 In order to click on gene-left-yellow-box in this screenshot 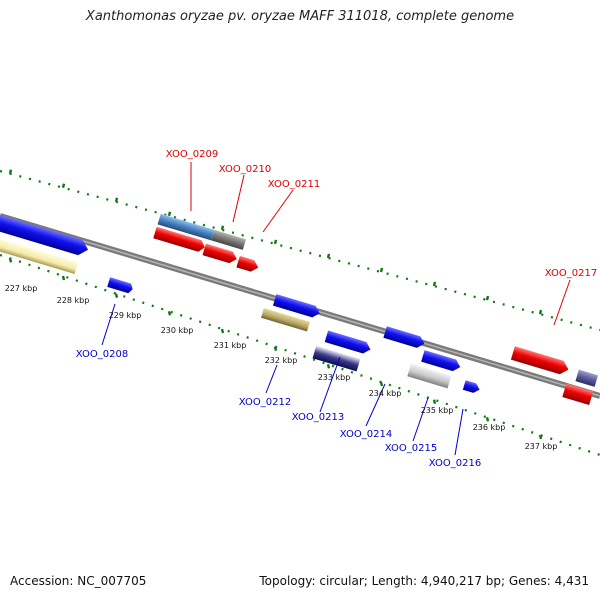, I will do `click(39, 255)`.